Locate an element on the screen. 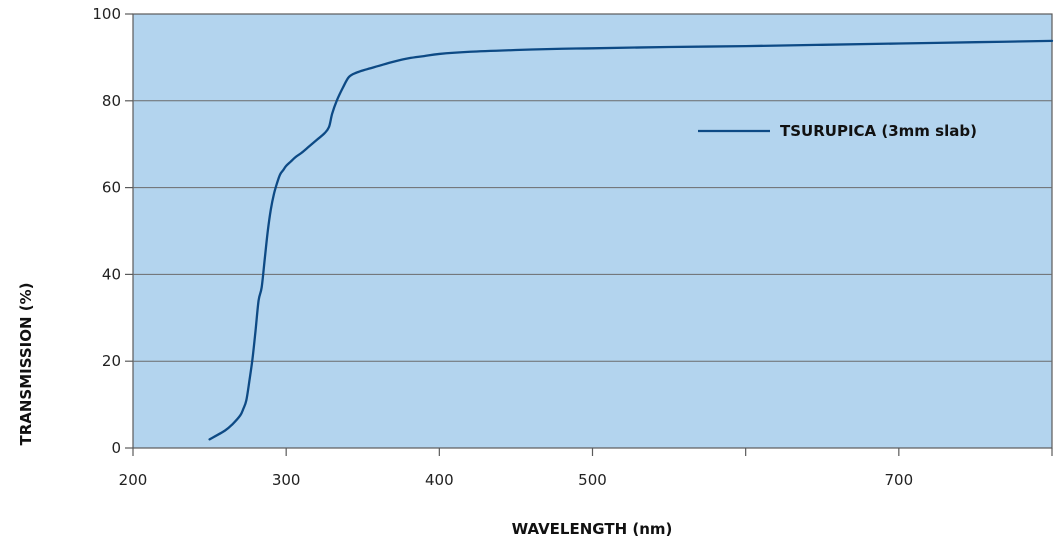 The image size is (1062, 547). legend: TSURUPICA (3mm slab) is located at coordinates (837, 131).